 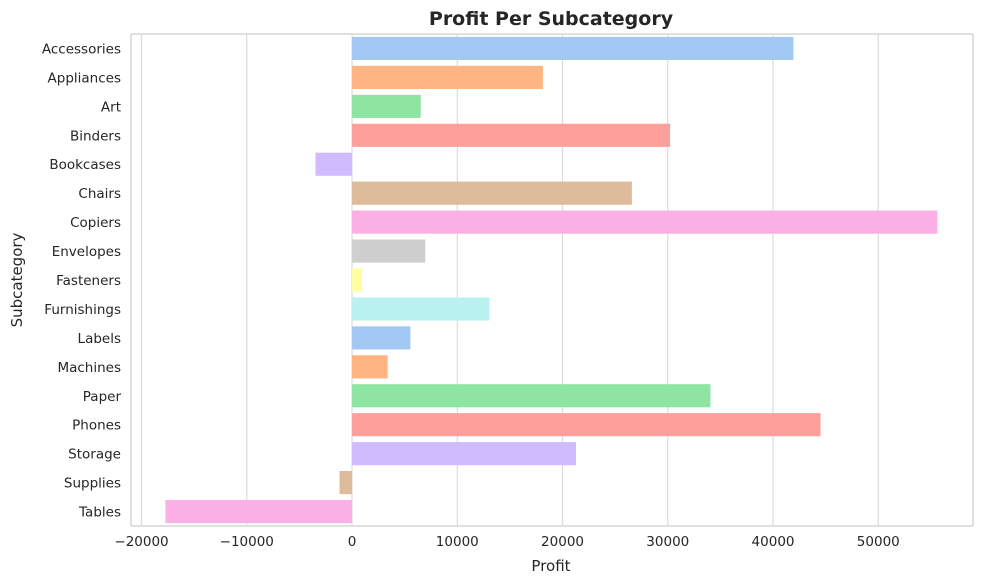 What do you see at coordinates (95, 223) in the screenshot?
I see `y-tick-label: Copiers` at bounding box center [95, 223].